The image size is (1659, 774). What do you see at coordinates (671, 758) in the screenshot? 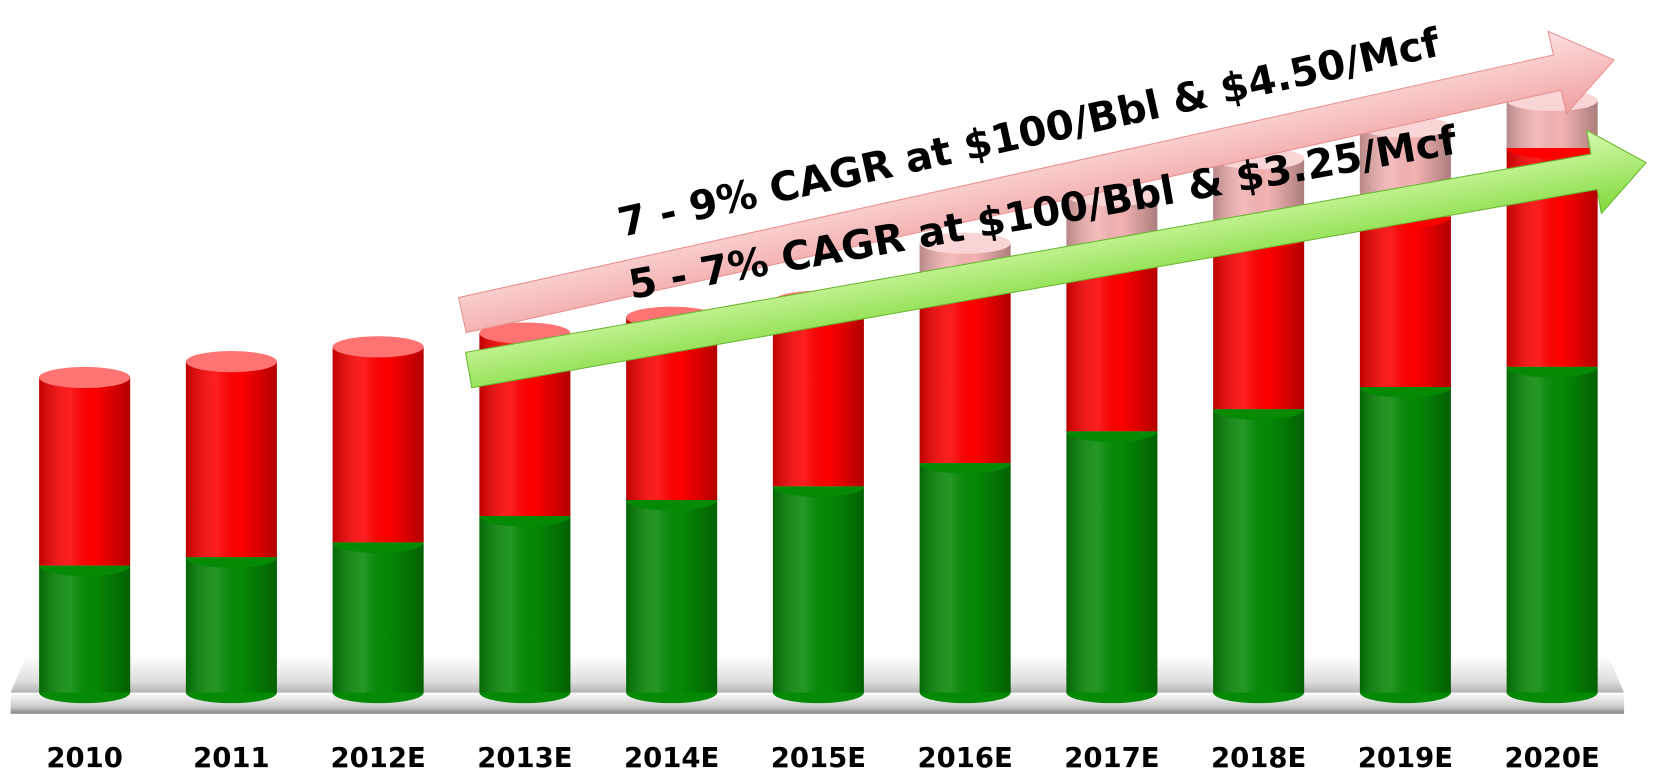
I see `x-tick-label: 2014E` at bounding box center [671, 758].